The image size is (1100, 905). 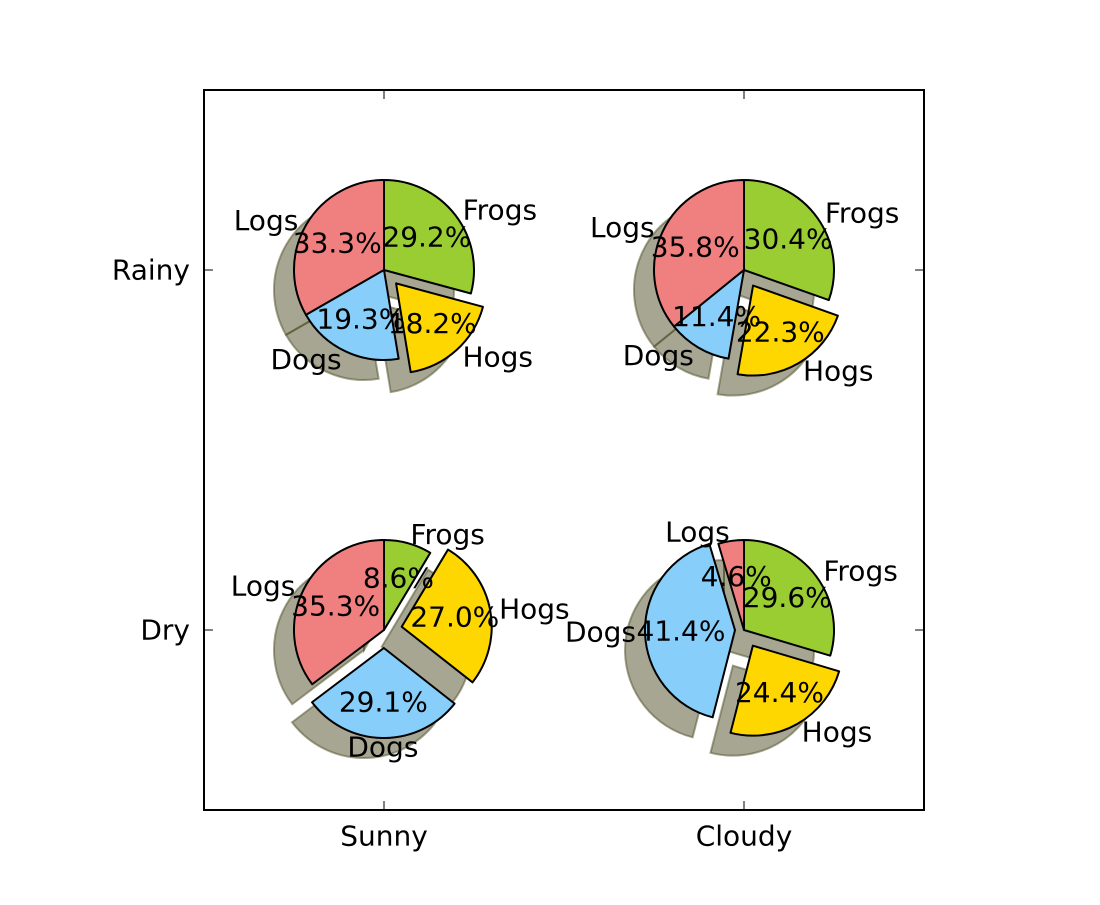 What do you see at coordinates (454, 616) in the screenshot?
I see `pie-pct-label-hogs: 27.0%` at bounding box center [454, 616].